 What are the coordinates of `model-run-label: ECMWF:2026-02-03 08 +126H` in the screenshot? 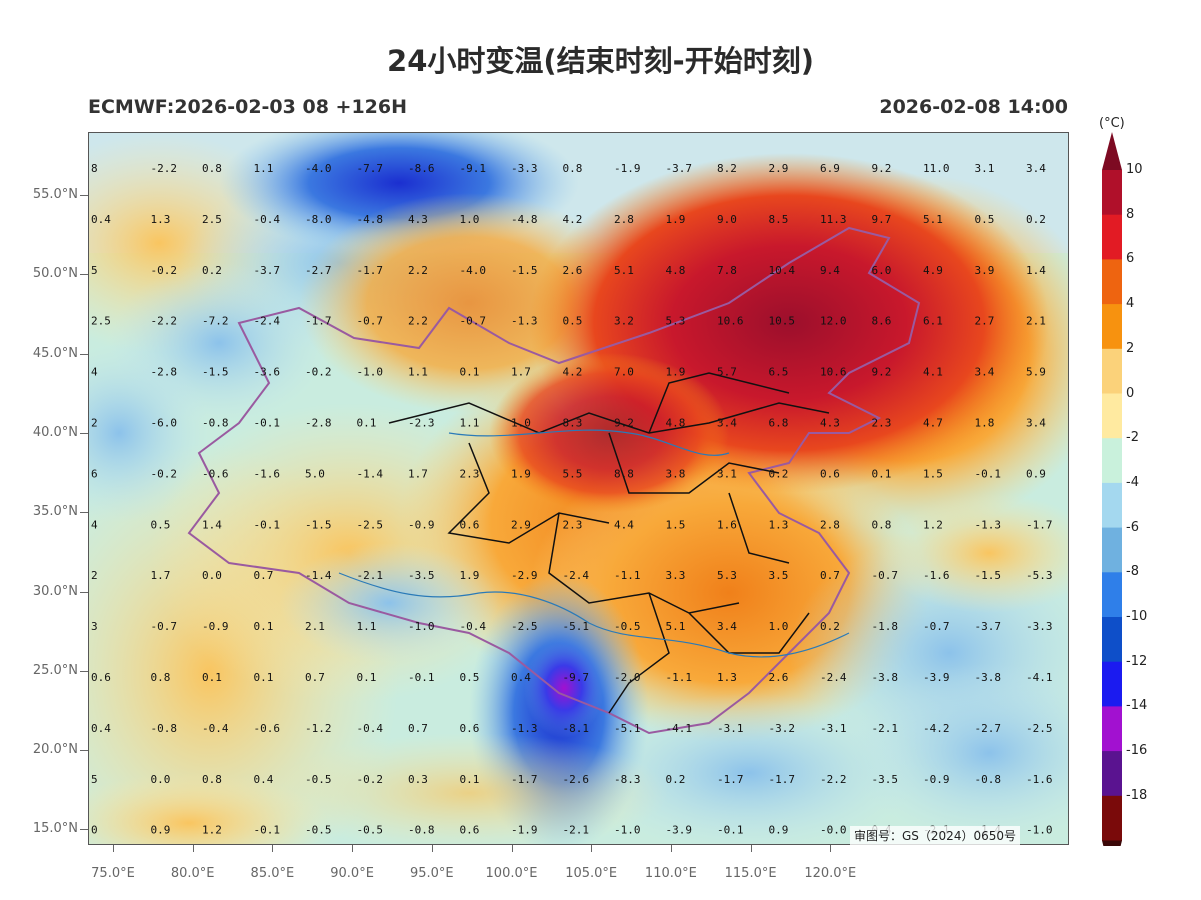 It's located at (248, 107).